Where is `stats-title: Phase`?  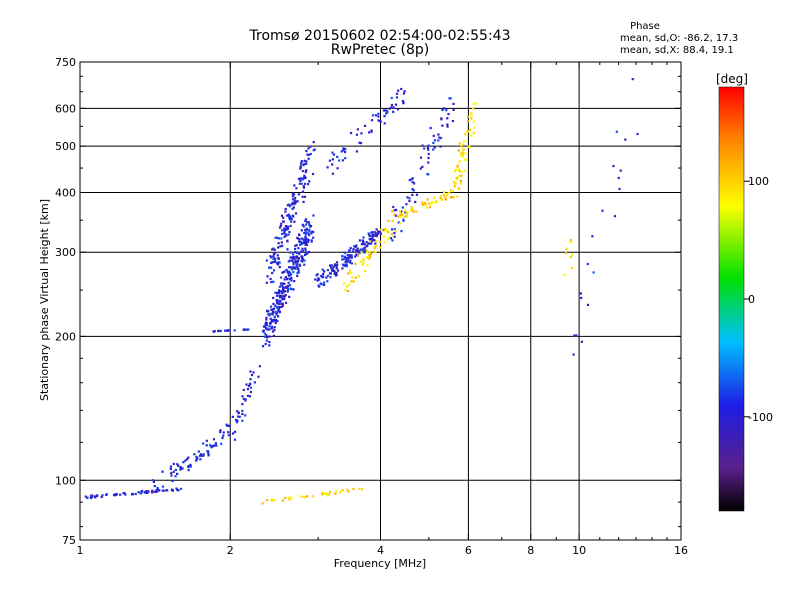
stats-title: Phase is located at coordinates (645, 26).